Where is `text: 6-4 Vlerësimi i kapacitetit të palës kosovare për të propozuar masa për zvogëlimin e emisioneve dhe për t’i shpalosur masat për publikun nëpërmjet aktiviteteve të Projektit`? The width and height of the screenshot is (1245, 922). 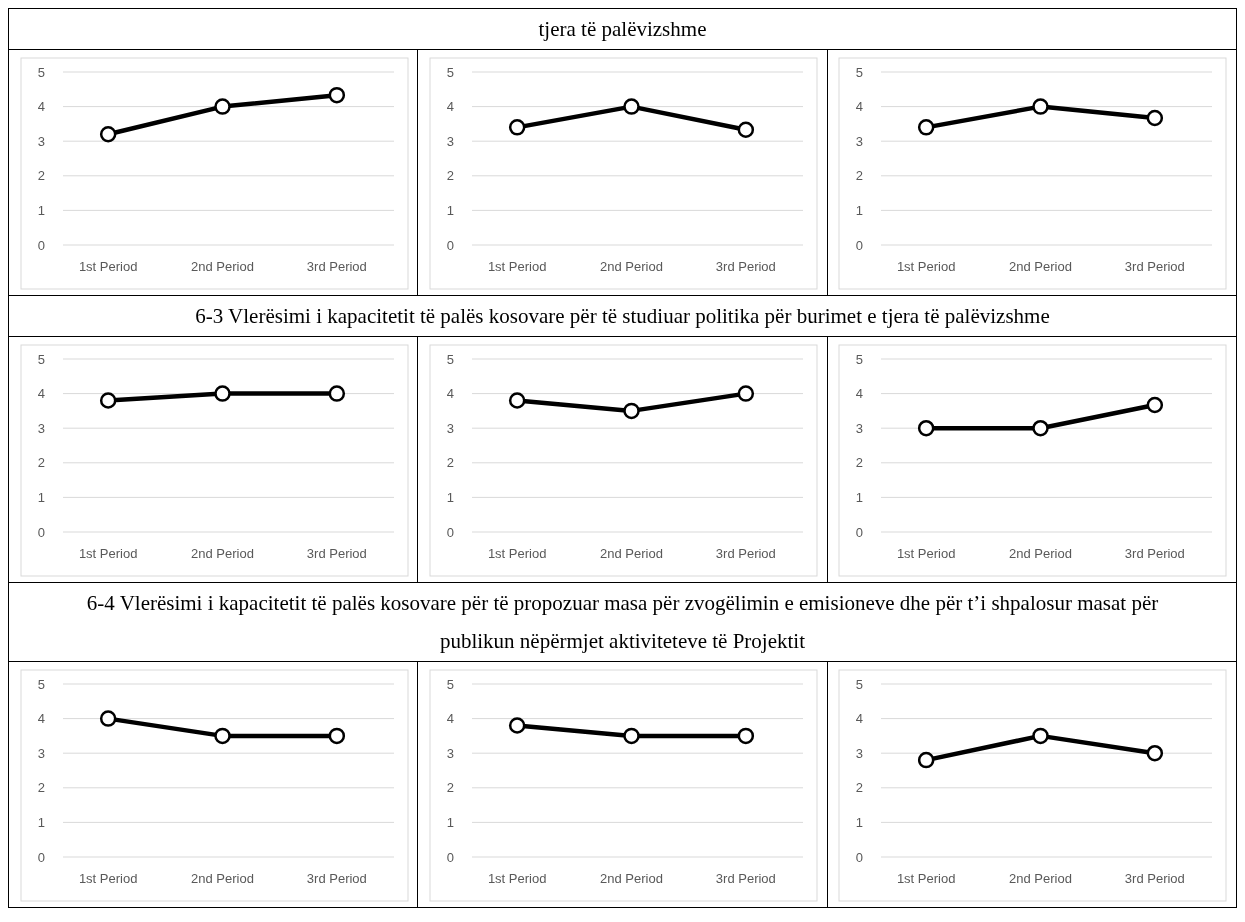 text: 6-4 Vlerësimi i kapacitetit të palës kosovare për të propozuar masa për zvogëlimin e emisioneve dhe për t’i shpalosur masat për publikun nëpërmjet aktiviteteve të Projektit is located at coordinates (622, 622).